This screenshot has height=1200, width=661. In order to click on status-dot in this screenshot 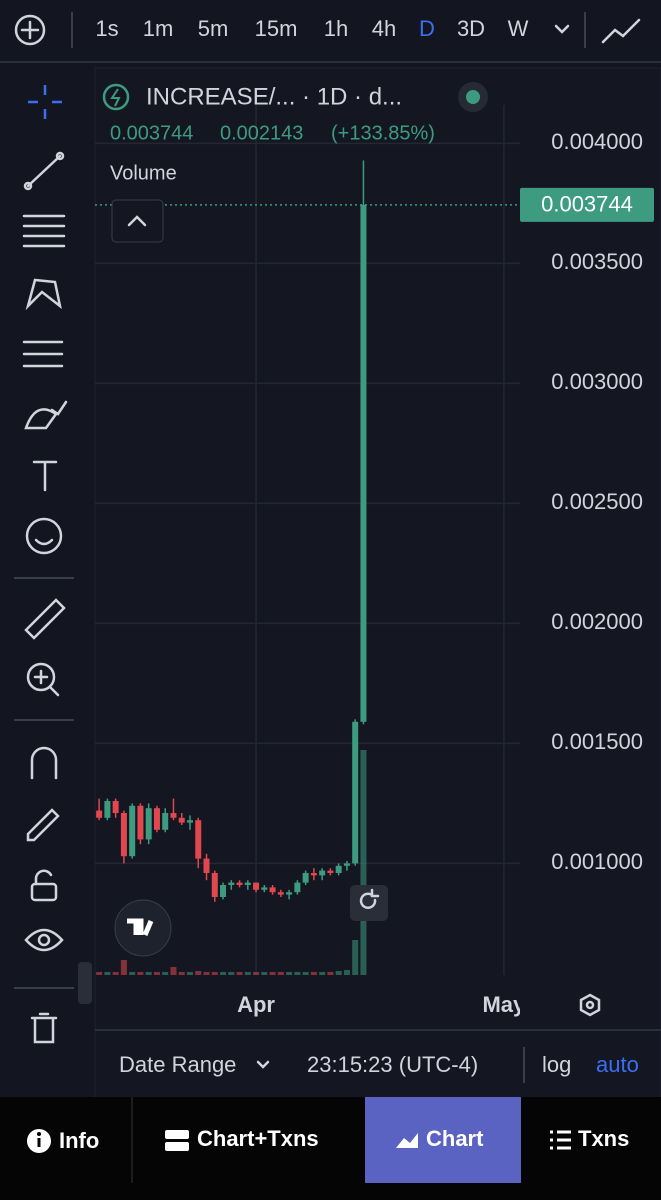, I will do `click(473, 97)`.